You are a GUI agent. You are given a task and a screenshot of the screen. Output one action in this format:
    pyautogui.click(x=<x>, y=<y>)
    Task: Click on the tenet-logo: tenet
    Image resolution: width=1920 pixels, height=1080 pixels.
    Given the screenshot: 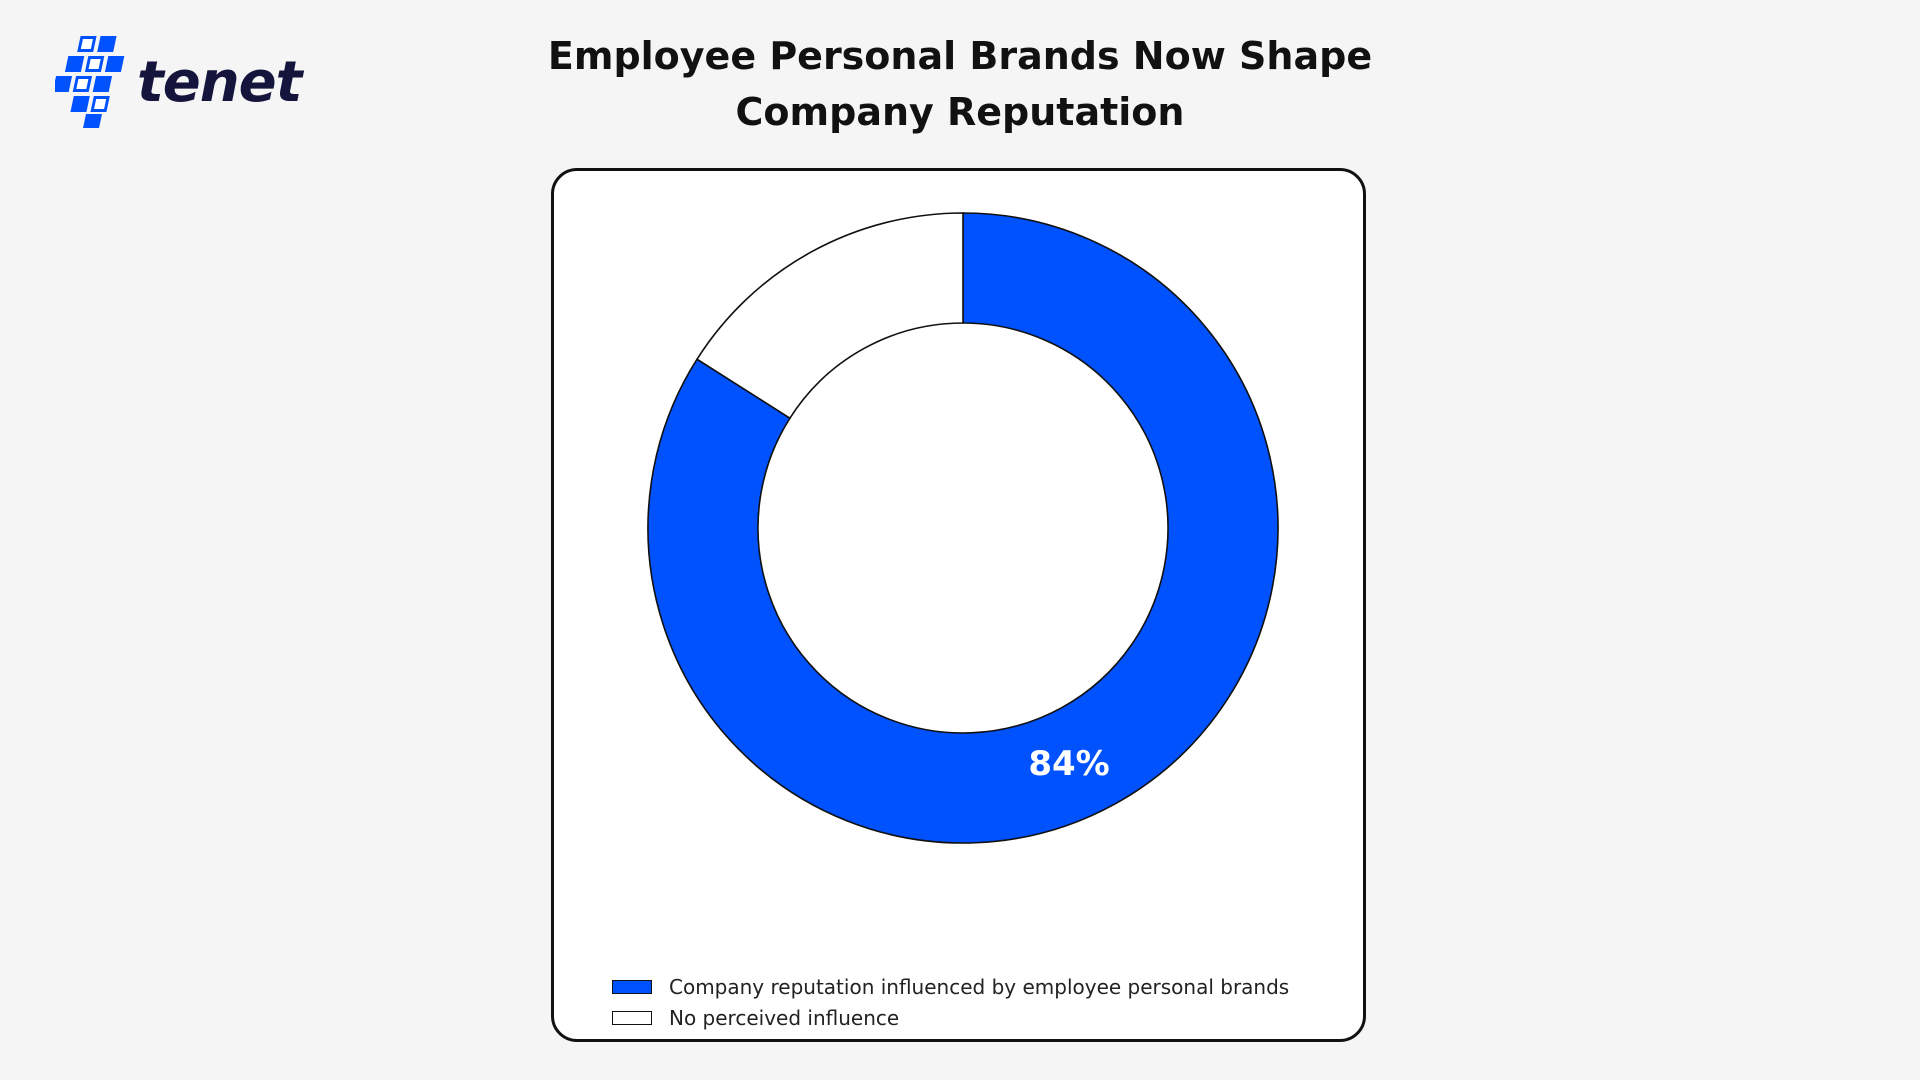 What is the action you would take?
    pyautogui.click(x=178, y=82)
    